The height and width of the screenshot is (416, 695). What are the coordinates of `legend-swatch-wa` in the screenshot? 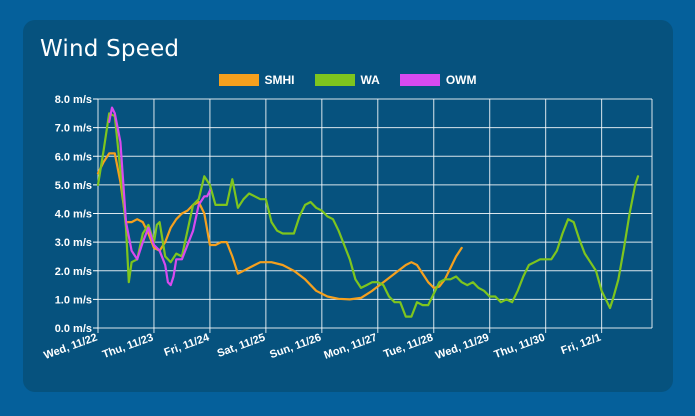 It's located at (334, 80).